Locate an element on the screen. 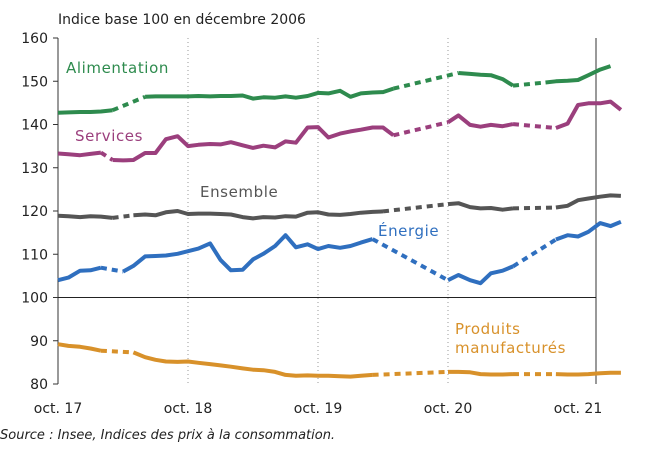  label-ensemble: Ensemble is located at coordinates (239, 192).